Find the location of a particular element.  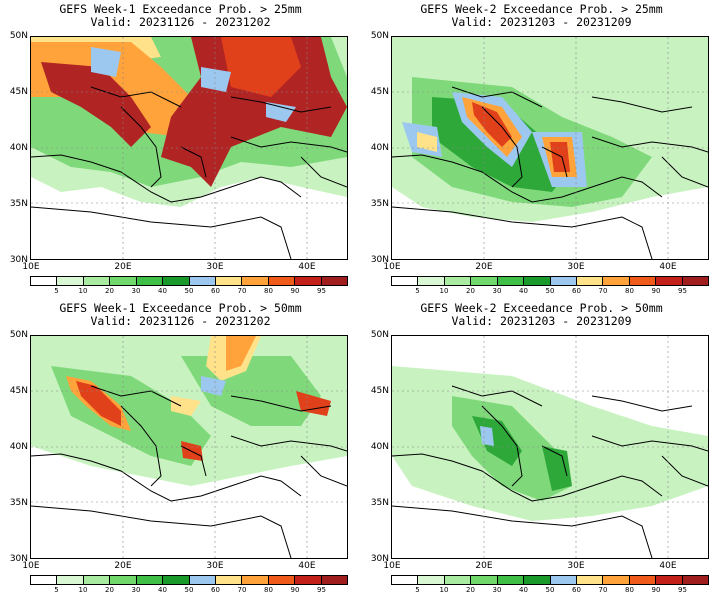

lat-label: 50N is located at coordinates (18, 36).